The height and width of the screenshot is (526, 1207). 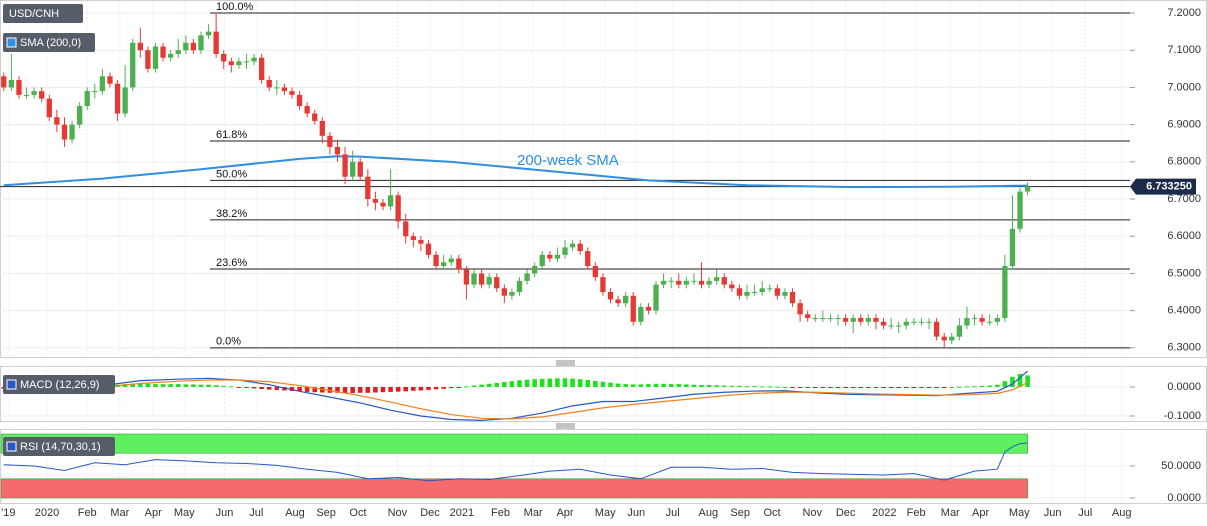 I want to click on legend-text: MACD (12,26,9), so click(x=59, y=385).